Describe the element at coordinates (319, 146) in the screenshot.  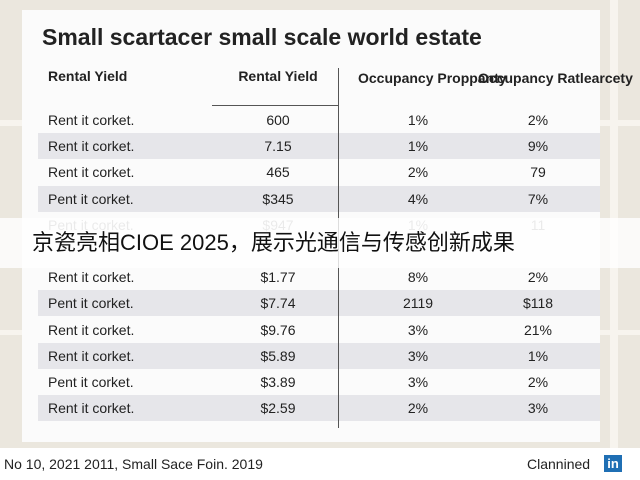
I see `table-row: Rent it corket. 7.15 1% 9%` at that location.